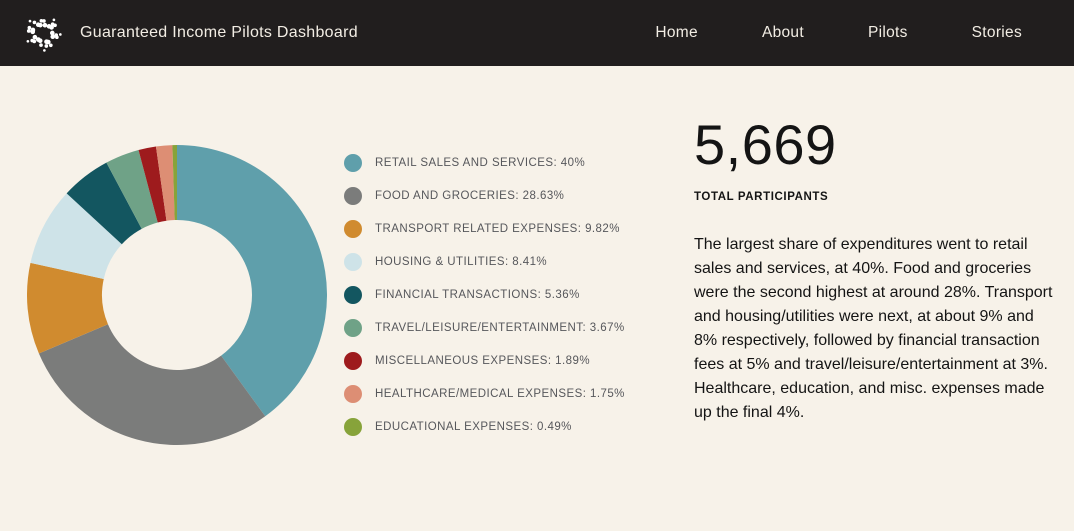  Describe the element at coordinates (480, 162) in the screenshot. I see `legend-label: RETAIL SALES AND SERVICES: 40%` at that location.